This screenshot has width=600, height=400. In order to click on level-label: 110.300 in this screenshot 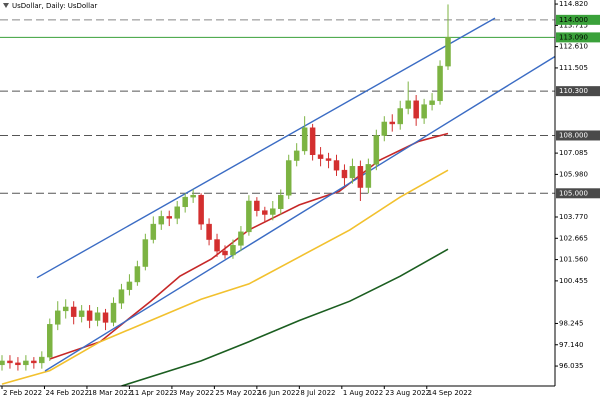, I will do `click(573, 91)`.